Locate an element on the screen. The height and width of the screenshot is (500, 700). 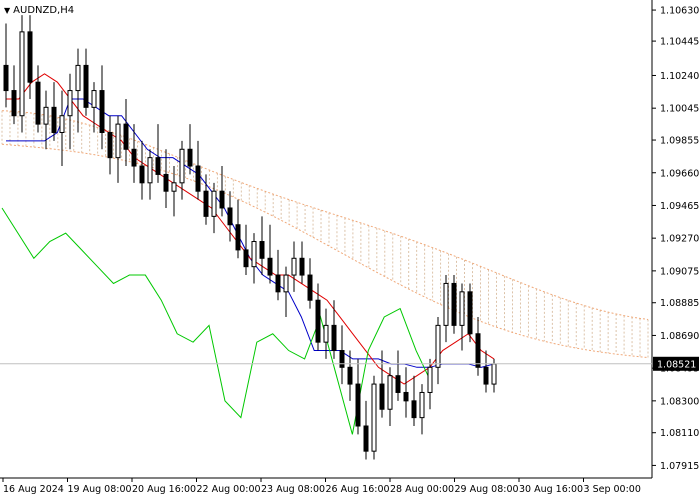
price-tick-label: 1.10045 is located at coordinates (679, 109).